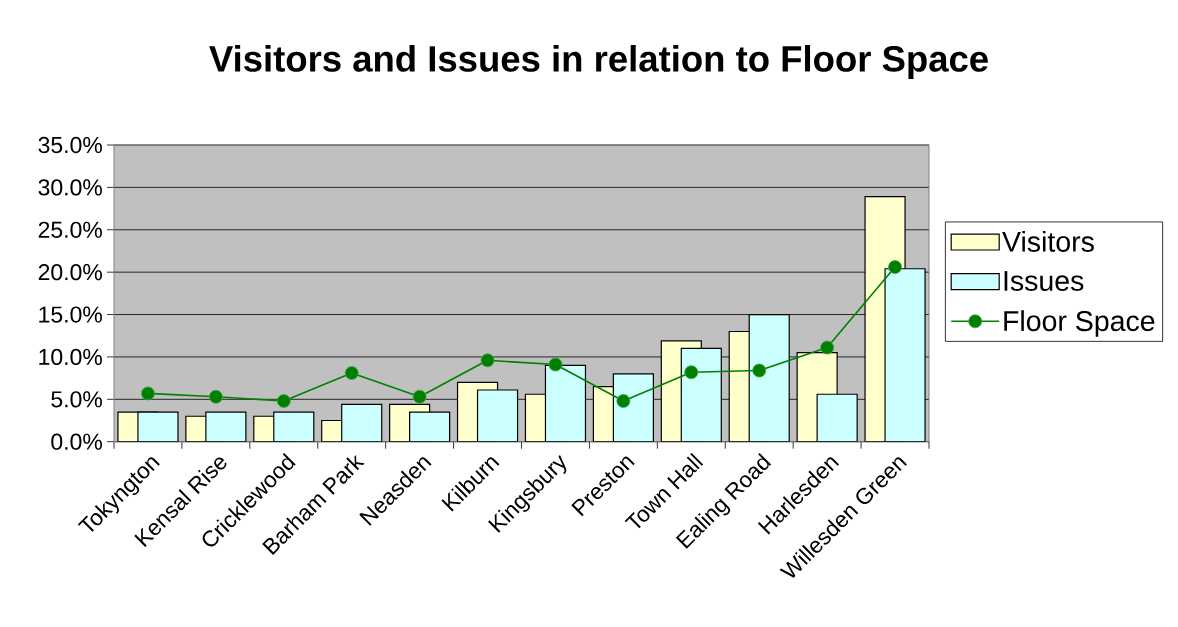 The width and height of the screenshot is (1178, 627). What do you see at coordinates (598, 62) in the screenshot?
I see `chart-title: Visitors and Issues in relation to Floor Space` at bounding box center [598, 62].